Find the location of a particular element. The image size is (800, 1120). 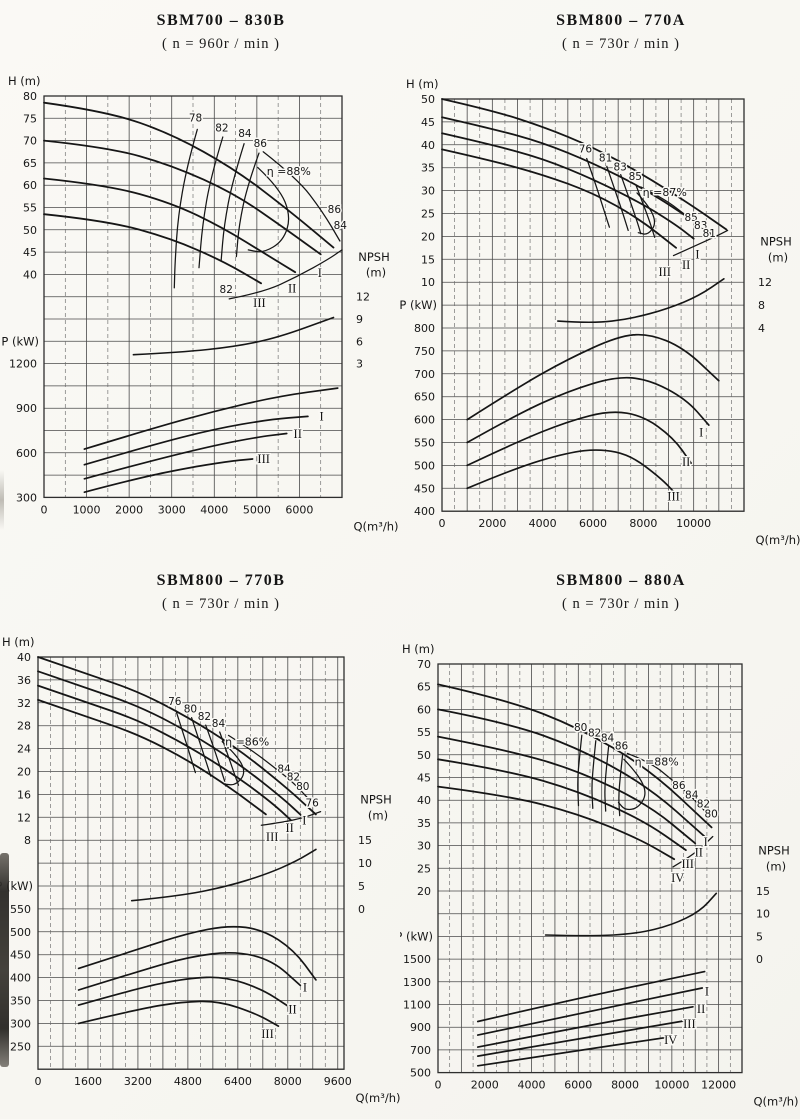

svg-text: η =88% is located at coordinates (289, 171).